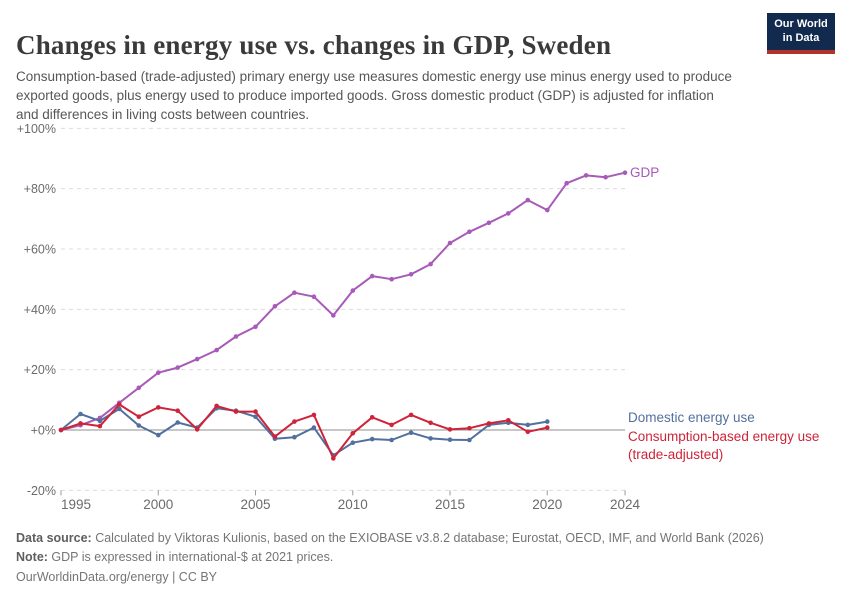 This screenshot has height=600, width=850. I want to click on domestic-energy-use-line, so click(304, 432).